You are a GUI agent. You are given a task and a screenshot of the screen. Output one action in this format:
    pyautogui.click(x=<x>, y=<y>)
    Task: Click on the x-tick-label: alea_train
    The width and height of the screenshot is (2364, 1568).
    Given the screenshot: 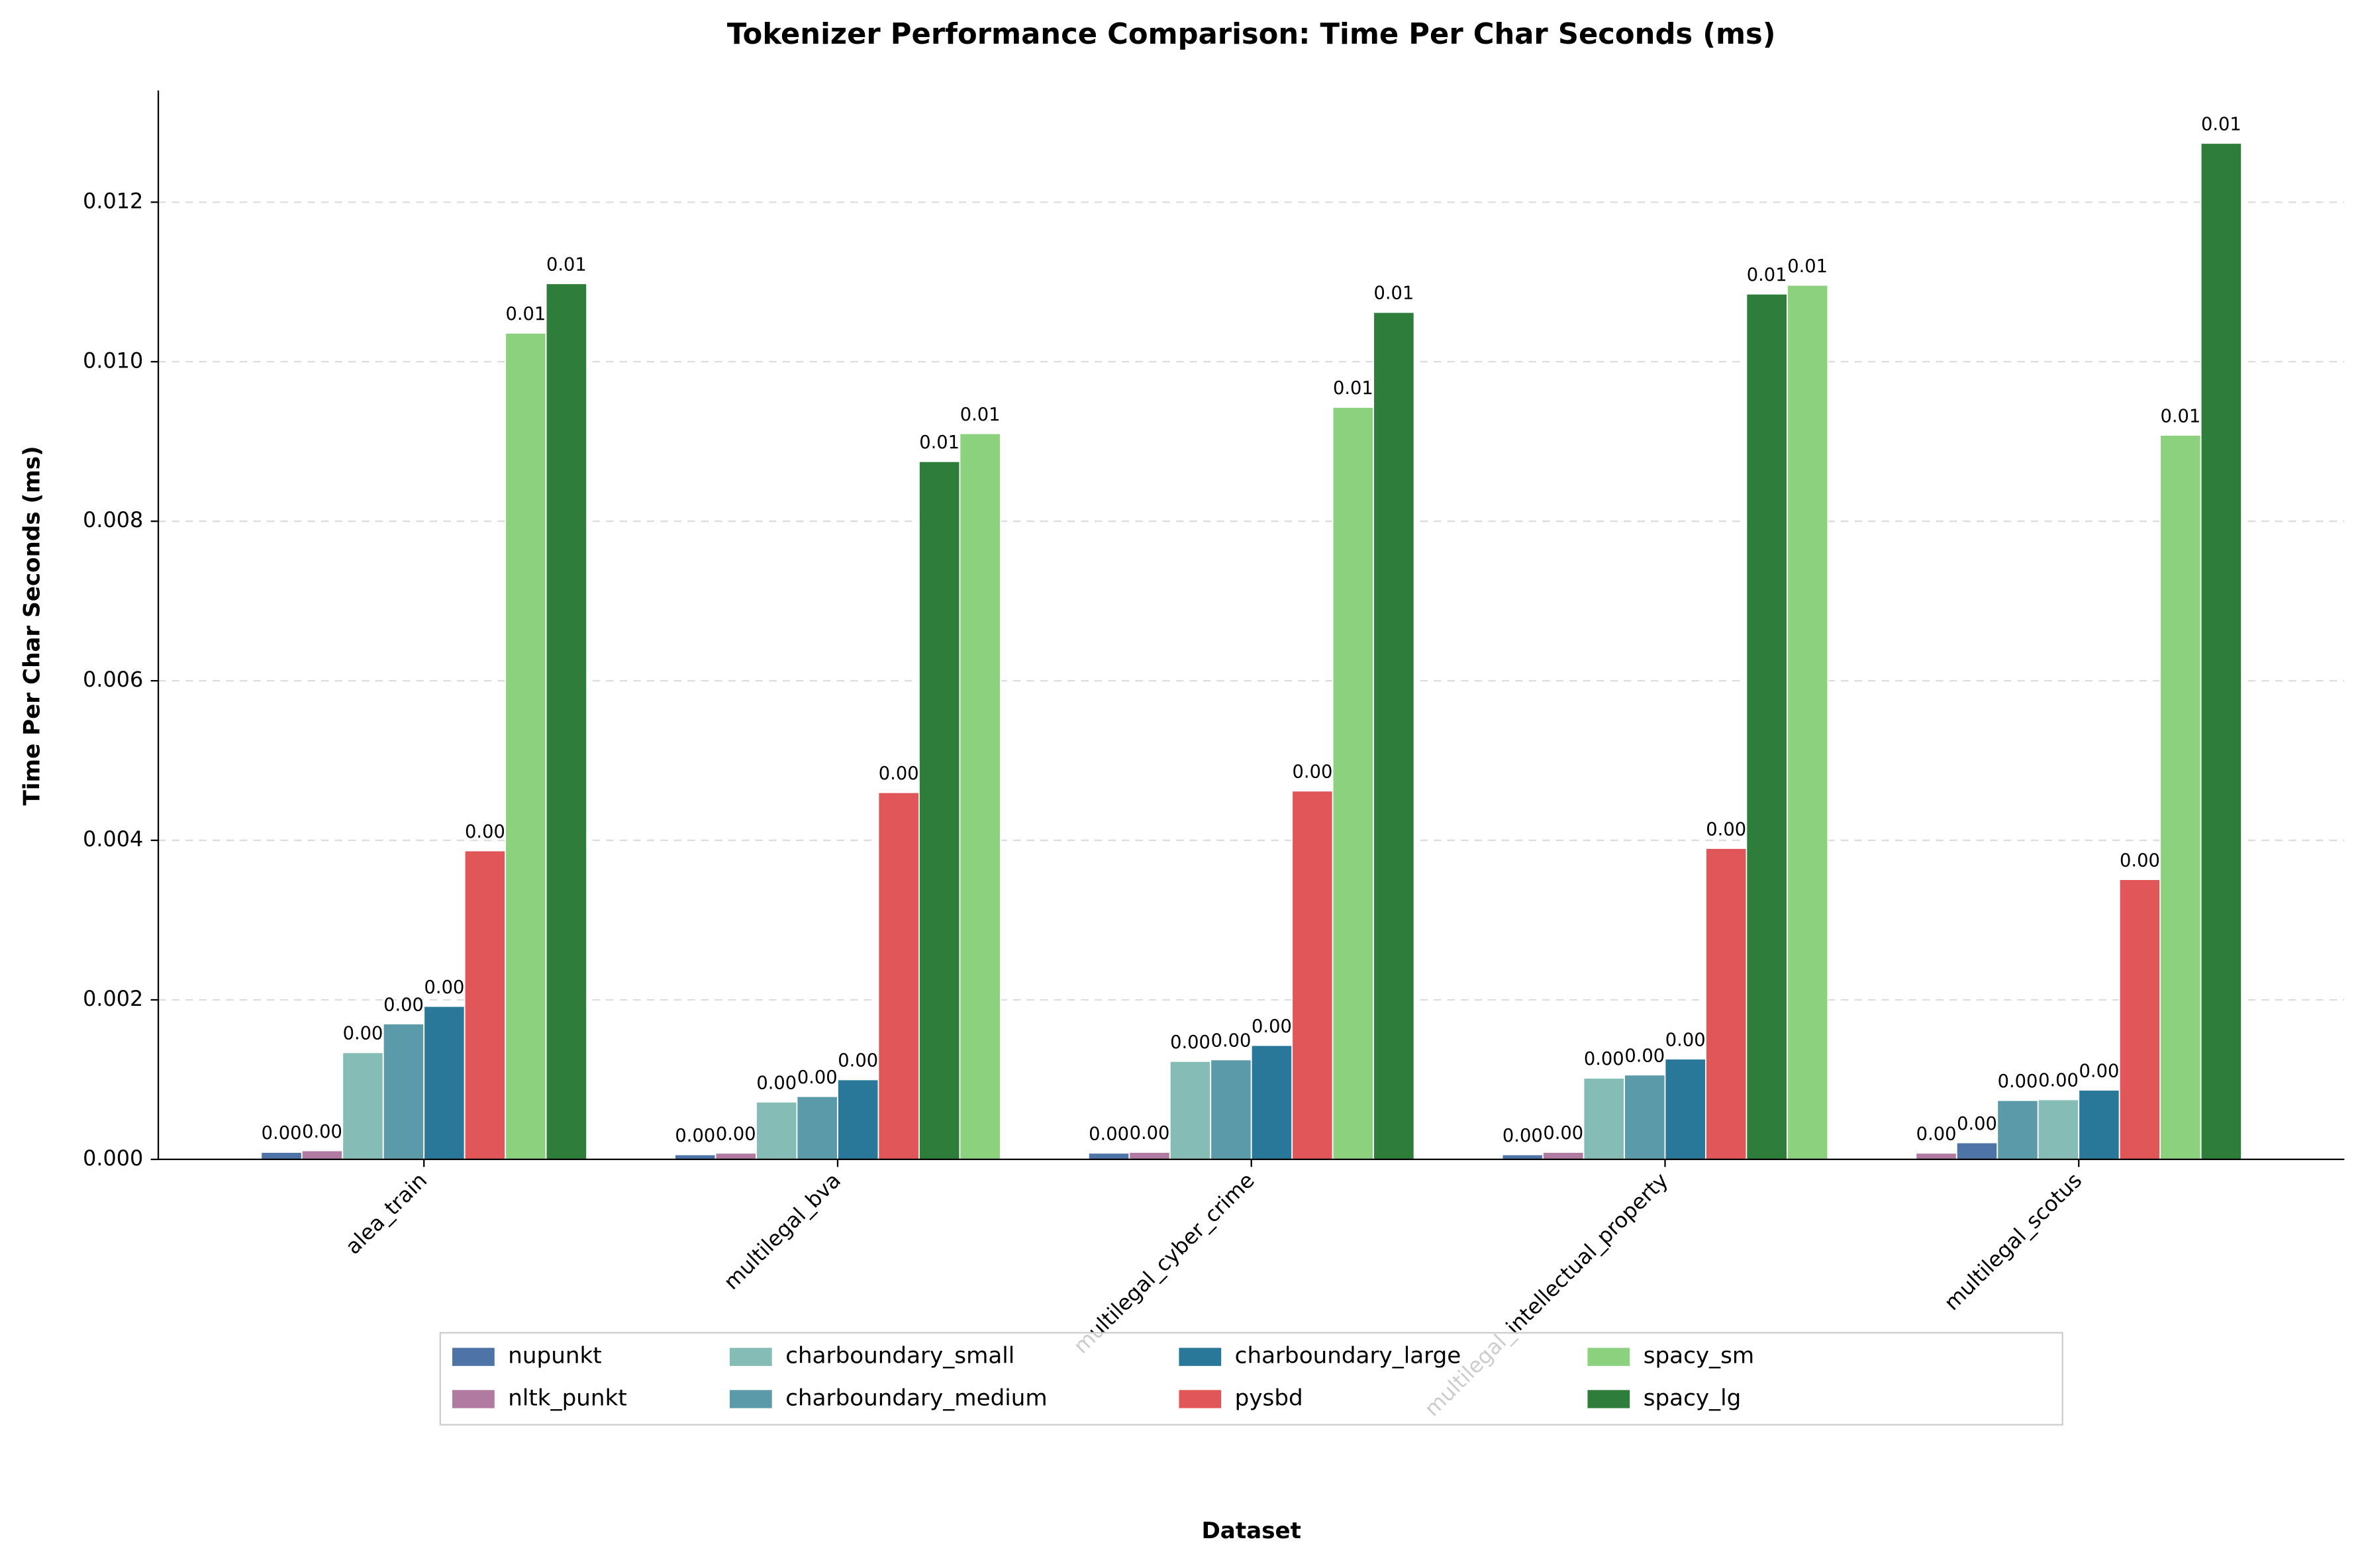 What is the action you would take?
    pyautogui.click(x=386, y=1213)
    